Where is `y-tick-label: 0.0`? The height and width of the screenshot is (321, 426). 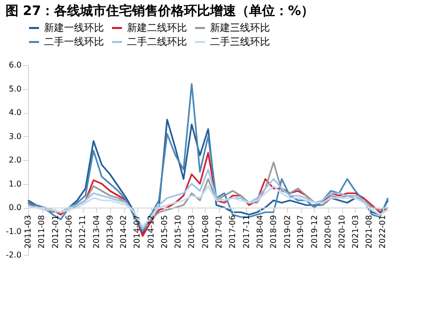
y-tick-label: 0.0 is located at coordinates (15, 207).